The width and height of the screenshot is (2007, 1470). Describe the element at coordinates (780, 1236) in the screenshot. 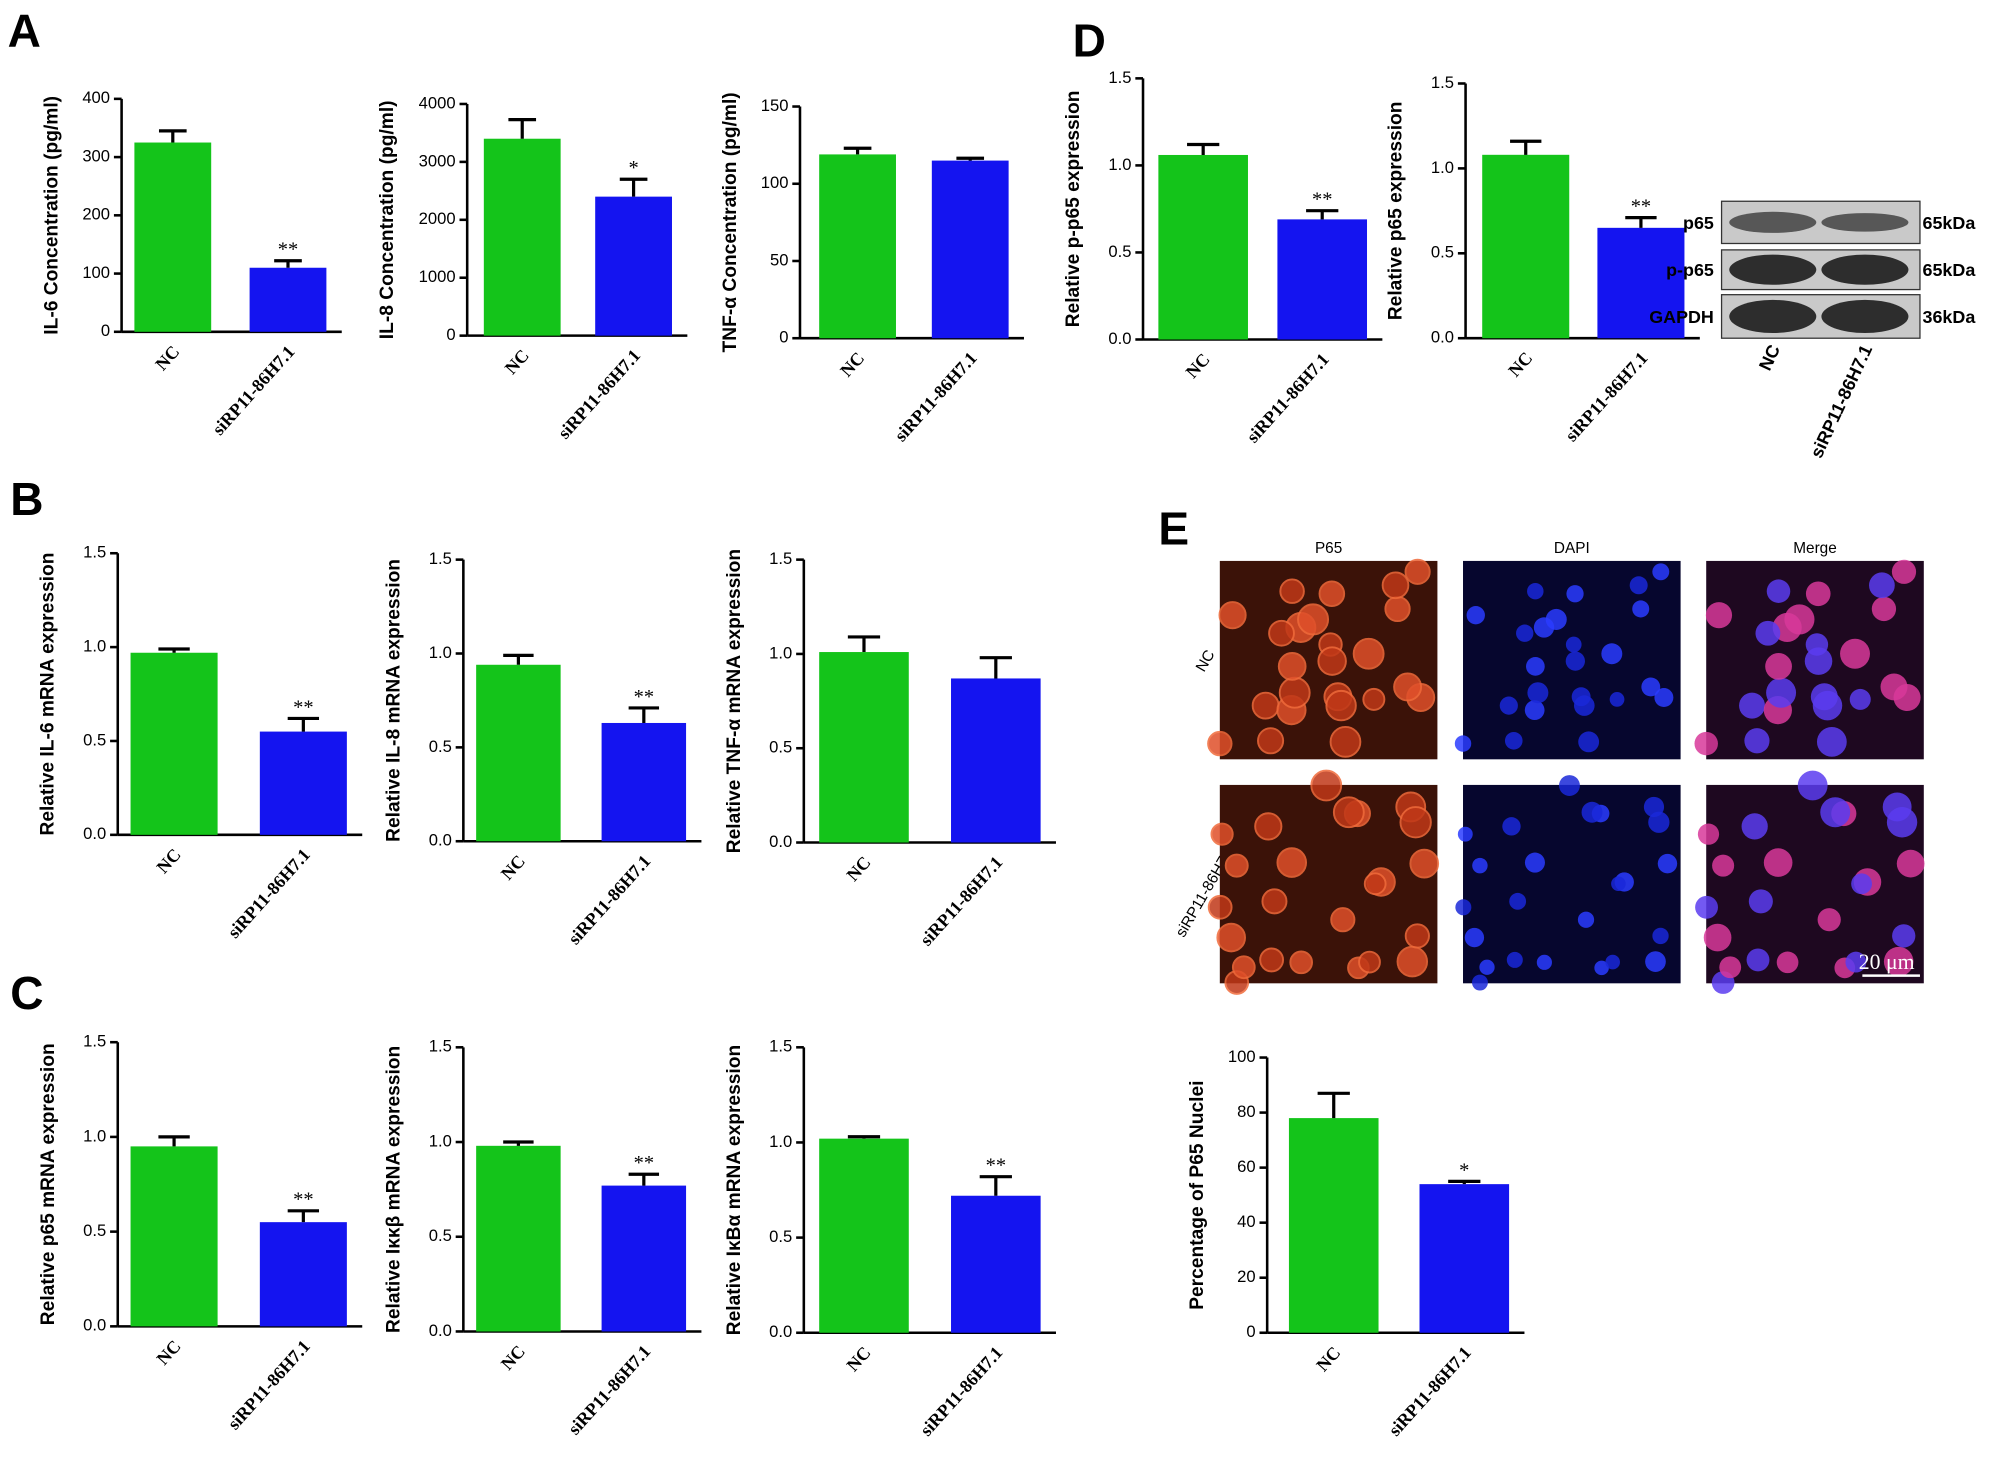

I see `y-tick-label: 0.5` at that location.